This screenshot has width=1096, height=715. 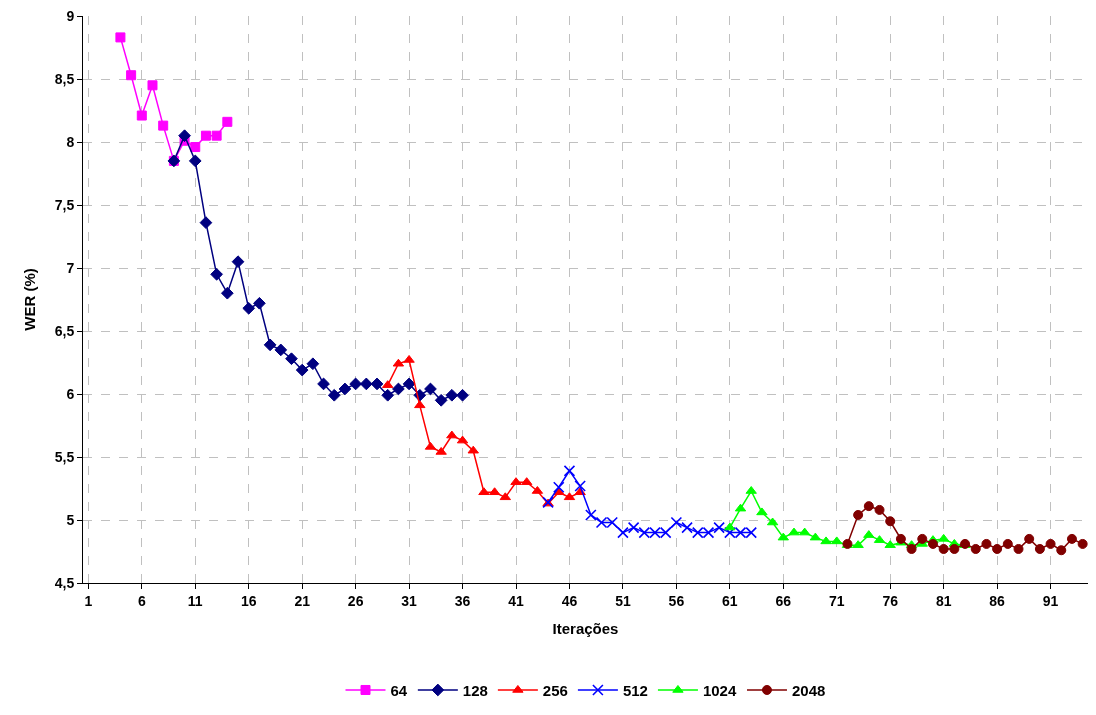 I want to click on x-tick-label: 76, so click(x=890, y=600).